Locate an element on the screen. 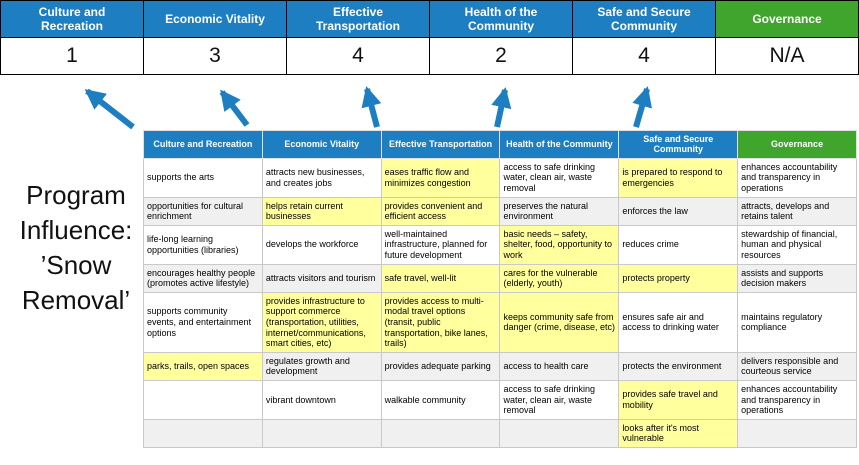  scoreboard-header-health-of-the-community: Health of the Community is located at coordinates (501, 19).